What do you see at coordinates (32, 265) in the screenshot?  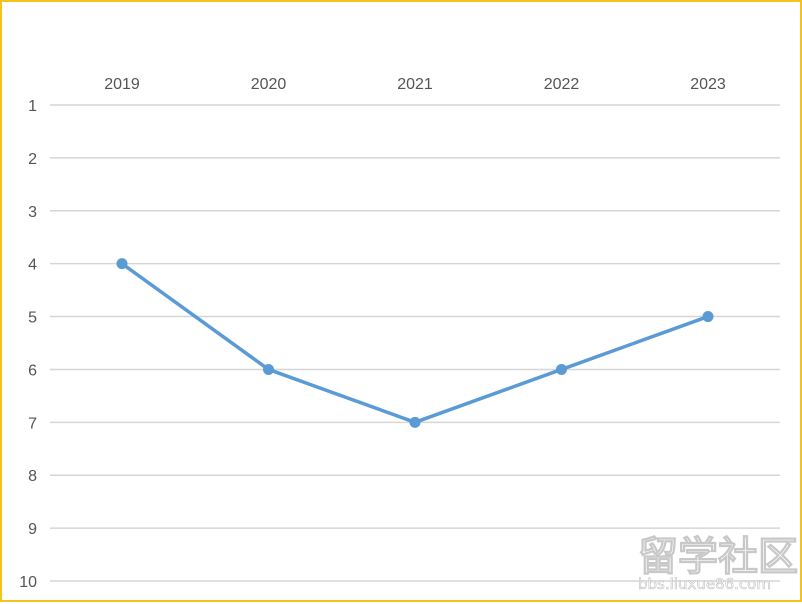 I see `y-tick-label-4: 4` at bounding box center [32, 265].